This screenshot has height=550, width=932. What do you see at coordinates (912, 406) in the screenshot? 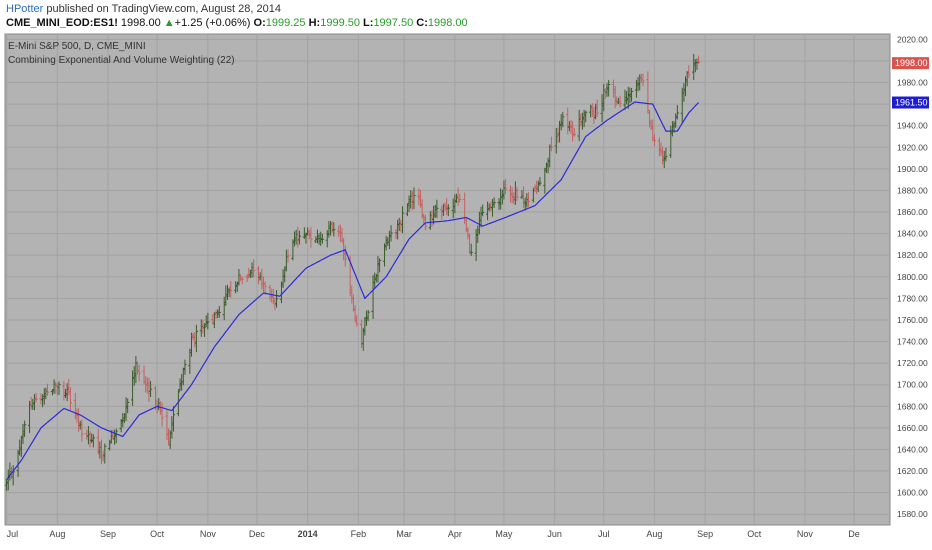
I see `y-tick-label: 1680.00` at bounding box center [912, 406].